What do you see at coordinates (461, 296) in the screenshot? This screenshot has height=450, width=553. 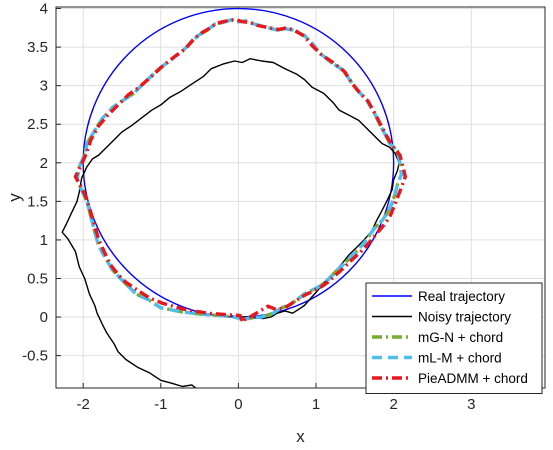 I see `legend-label: Real trajectory` at bounding box center [461, 296].